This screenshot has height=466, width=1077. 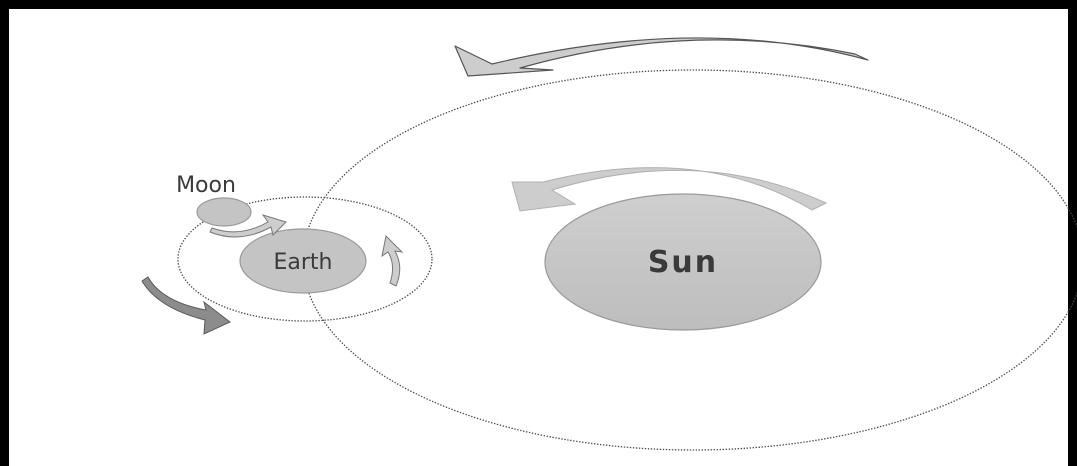 I want to click on earth-rotation-arrow, so click(x=392, y=260).